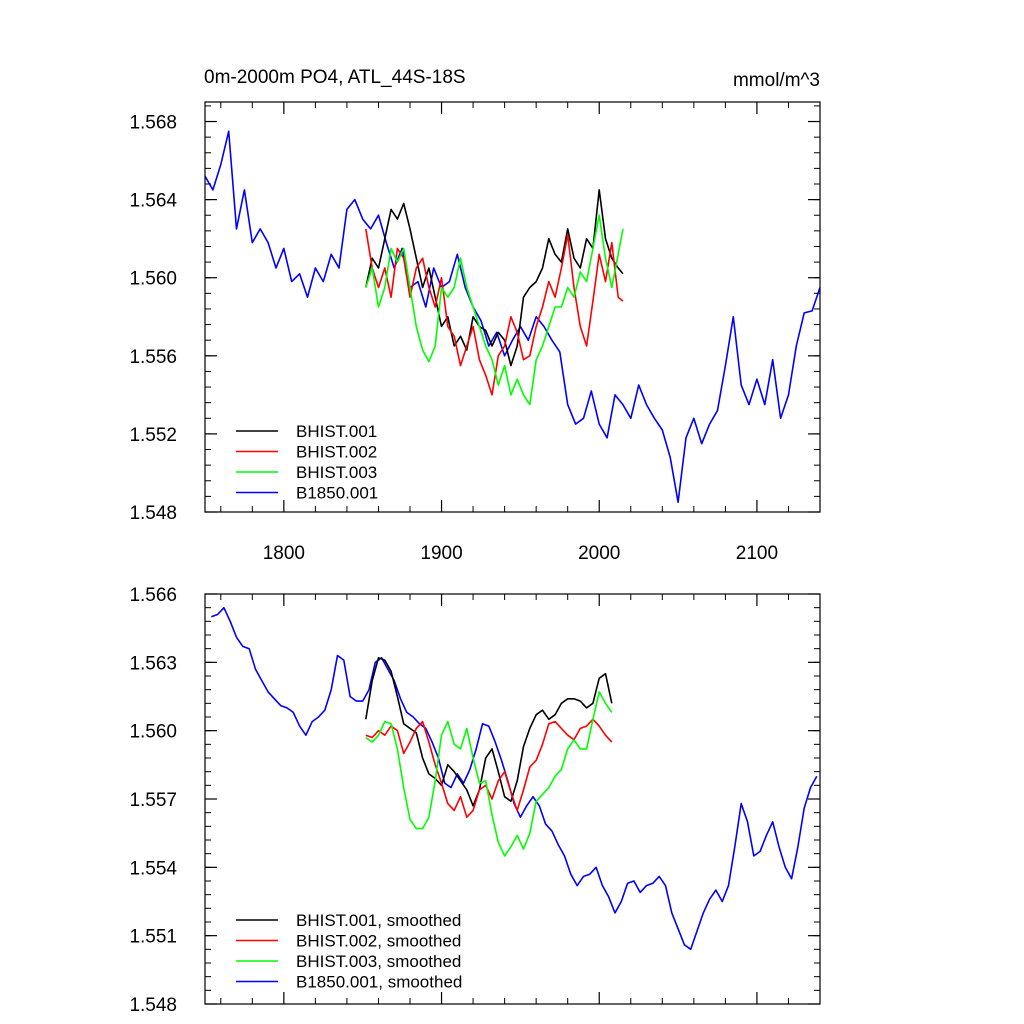 This screenshot has width=1024, height=1024. I want to click on x-tick-label: 1900, so click(441, 553).